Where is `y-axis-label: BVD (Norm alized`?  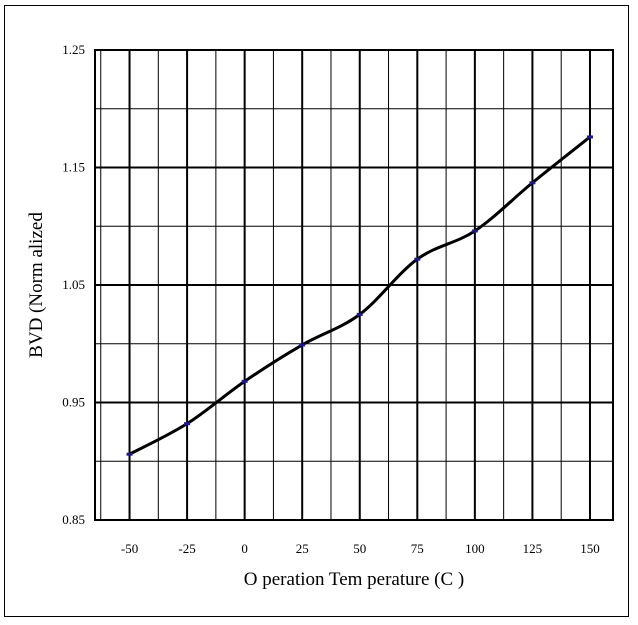 y-axis-label: BVD (Norm alized is located at coordinates (36, 285).